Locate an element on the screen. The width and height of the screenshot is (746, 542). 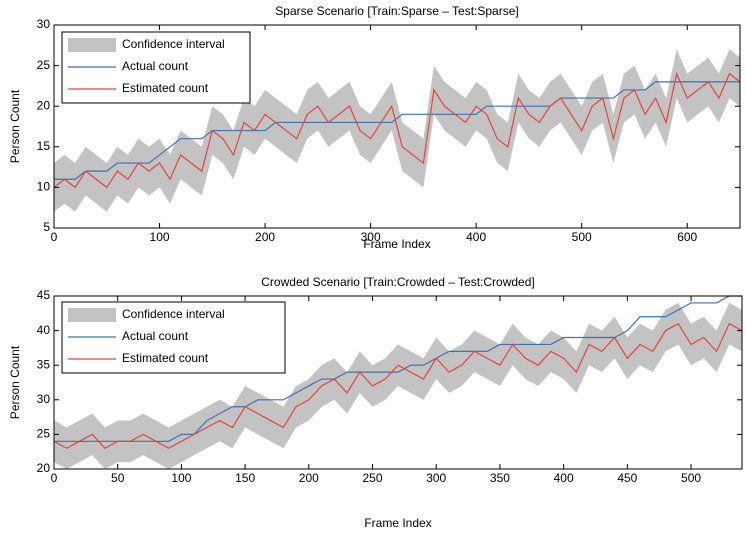
x-tick-label: 150 is located at coordinates (245, 478).